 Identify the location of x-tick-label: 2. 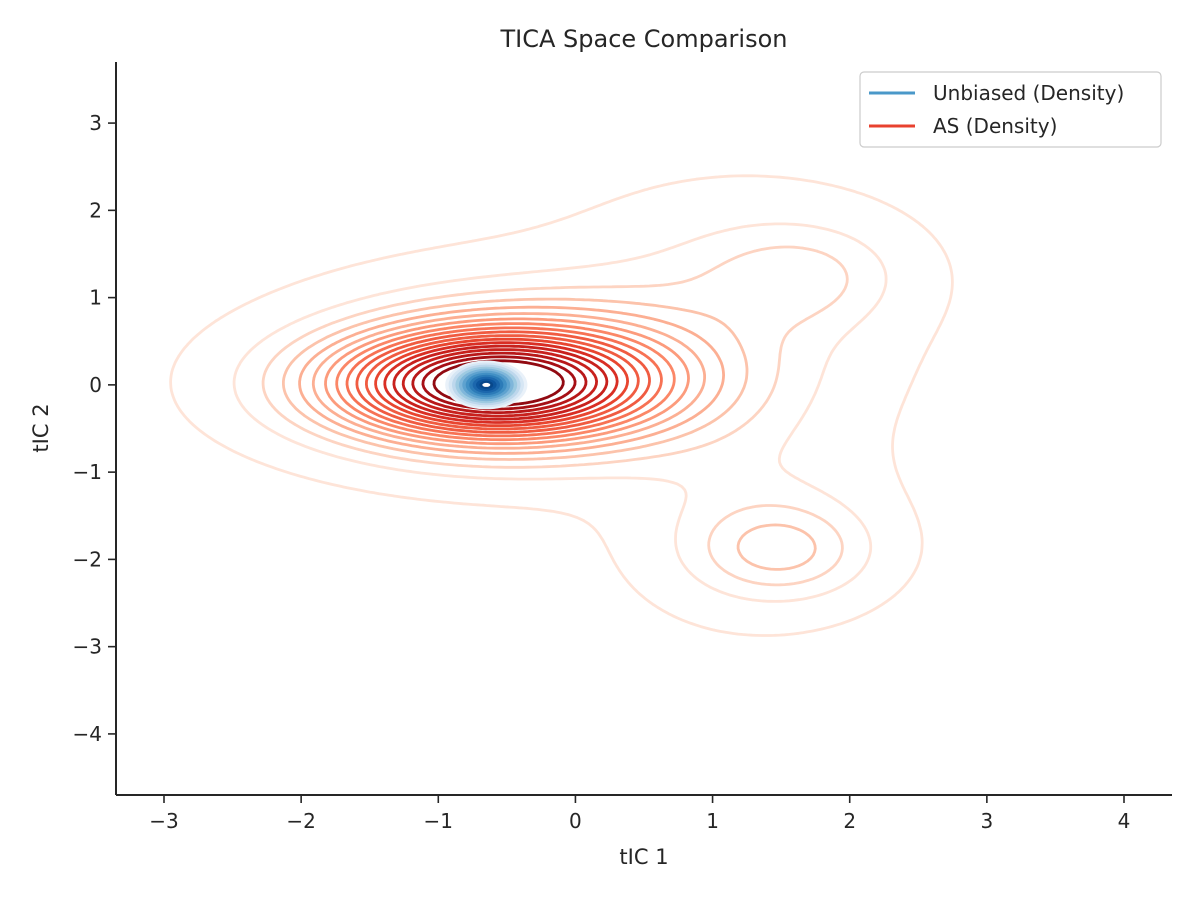
(849, 821).